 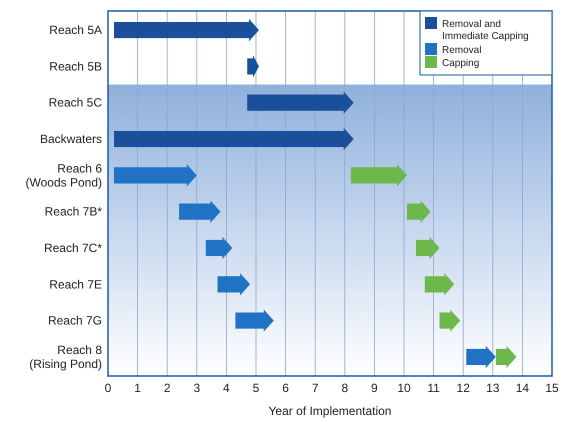 What do you see at coordinates (138, 388) in the screenshot?
I see `x-tick-label: 1` at bounding box center [138, 388].